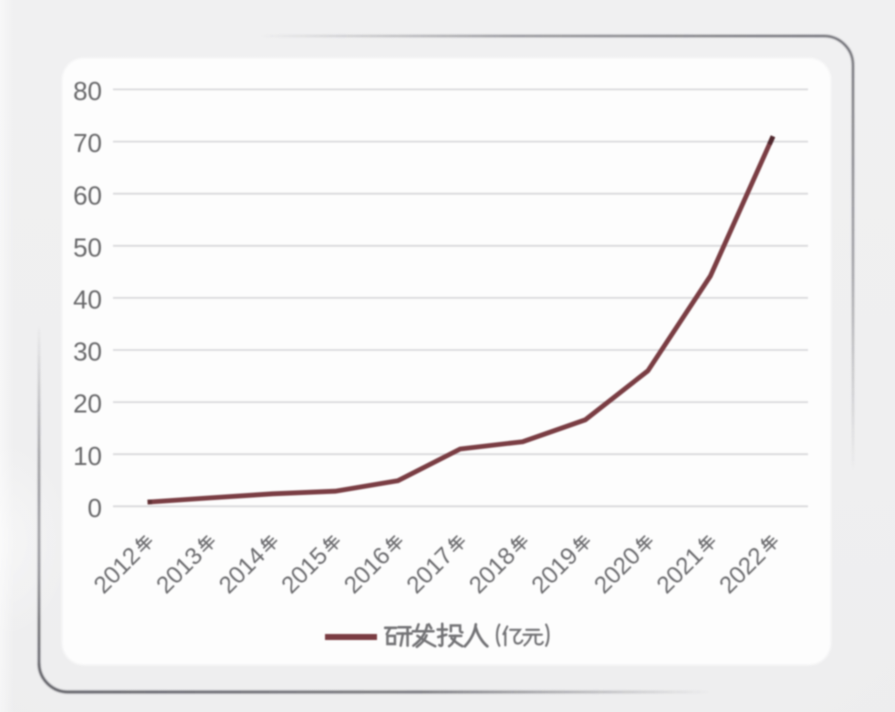 This screenshot has height=712, width=895. I want to click on svg-text: 40, so click(87, 300).